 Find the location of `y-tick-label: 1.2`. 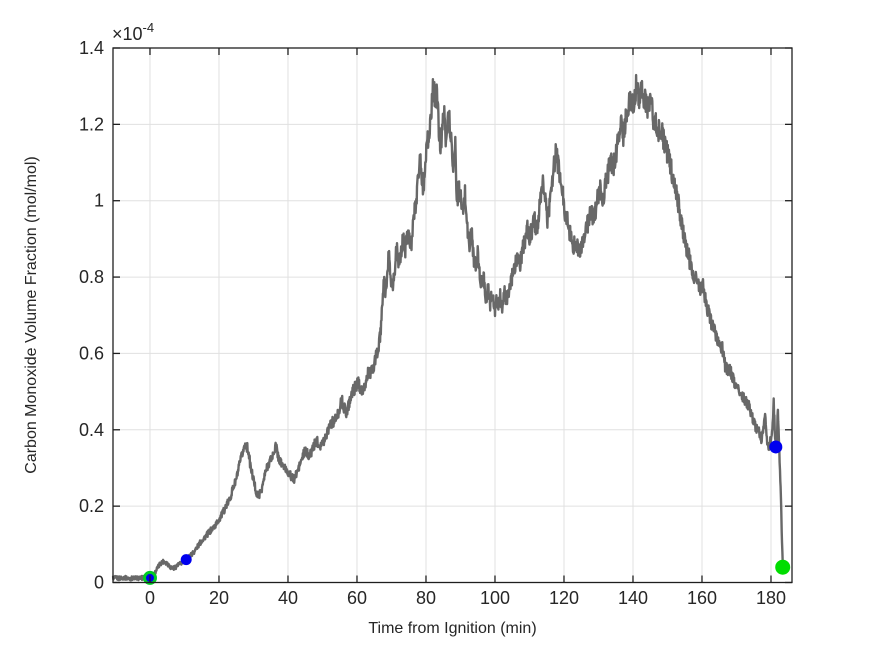

y-tick-label: 1.2 is located at coordinates (91, 124).